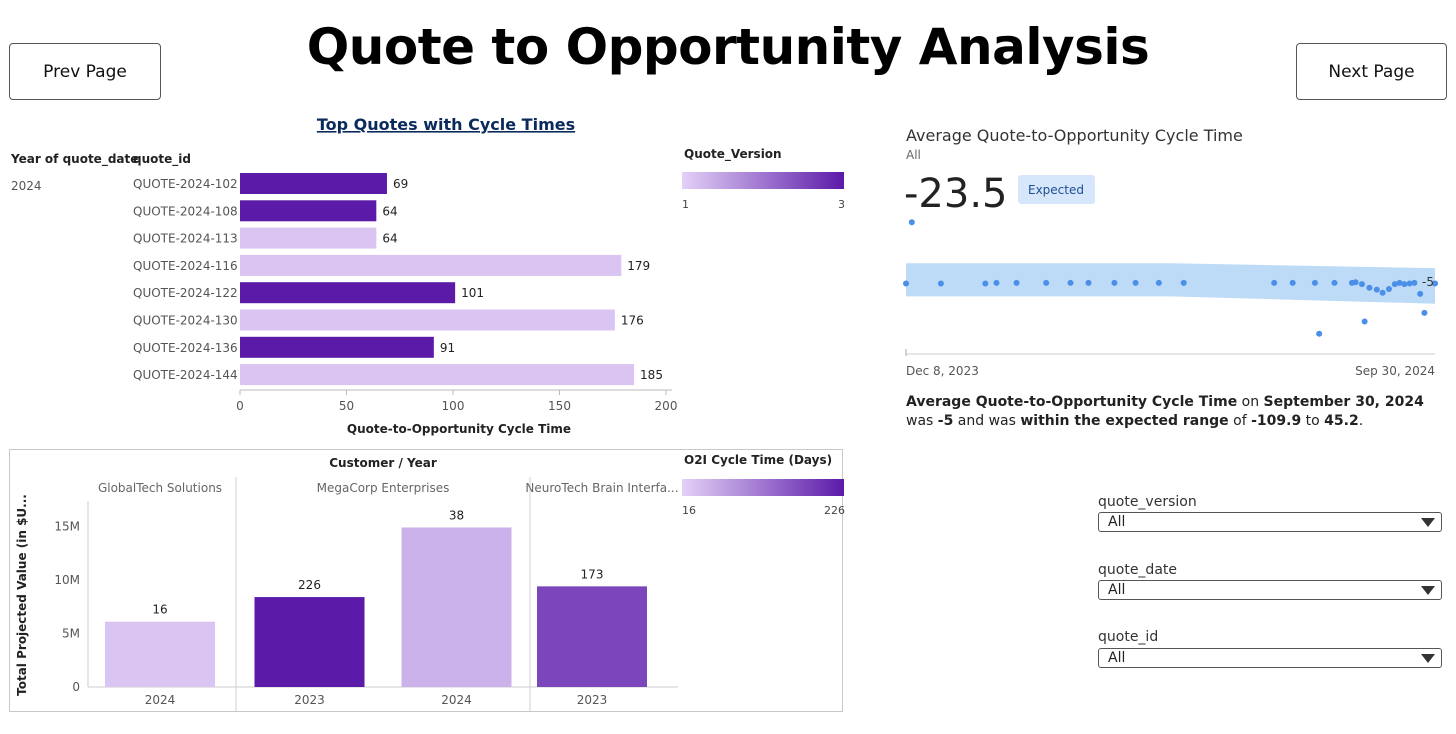 The height and width of the screenshot is (734, 1456). What do you see at coordinates (447, 348) in the screenshot?
I see `data-label: 91` at bounding box center [447, 348].